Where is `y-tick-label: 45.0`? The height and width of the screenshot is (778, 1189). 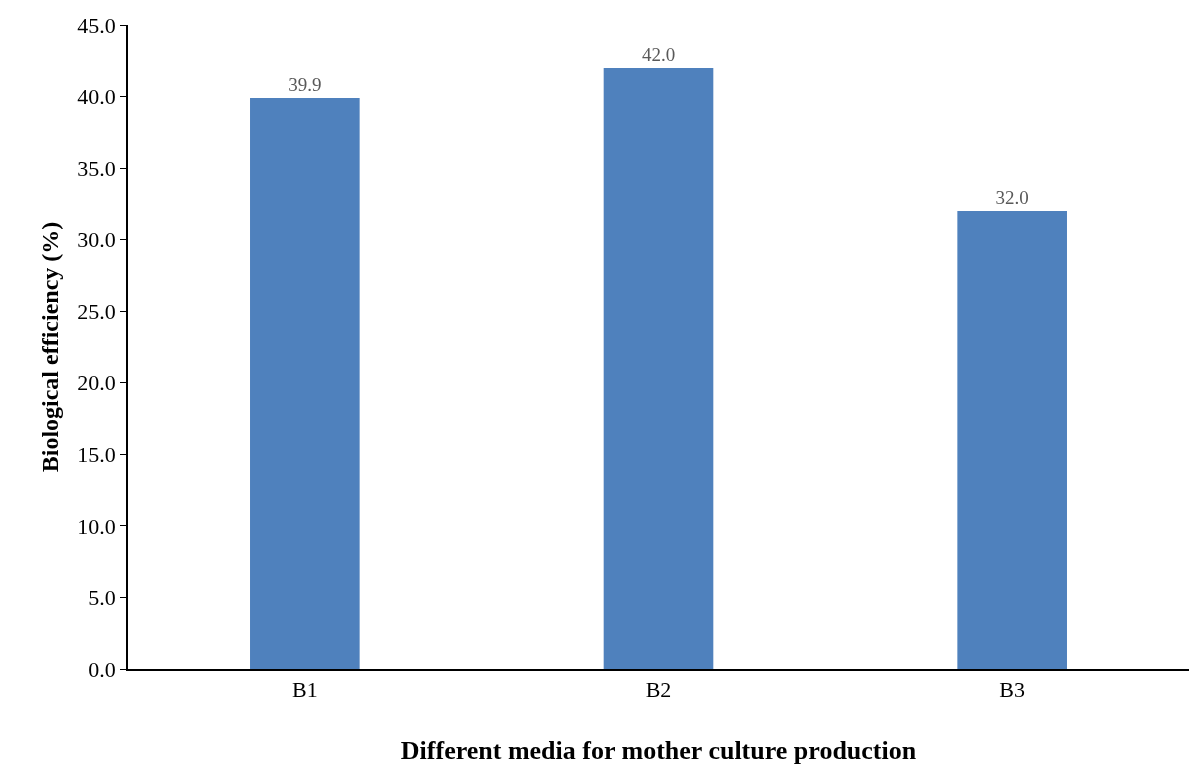 y-tick-label: 45.0 is located at coordinates (96, 25).